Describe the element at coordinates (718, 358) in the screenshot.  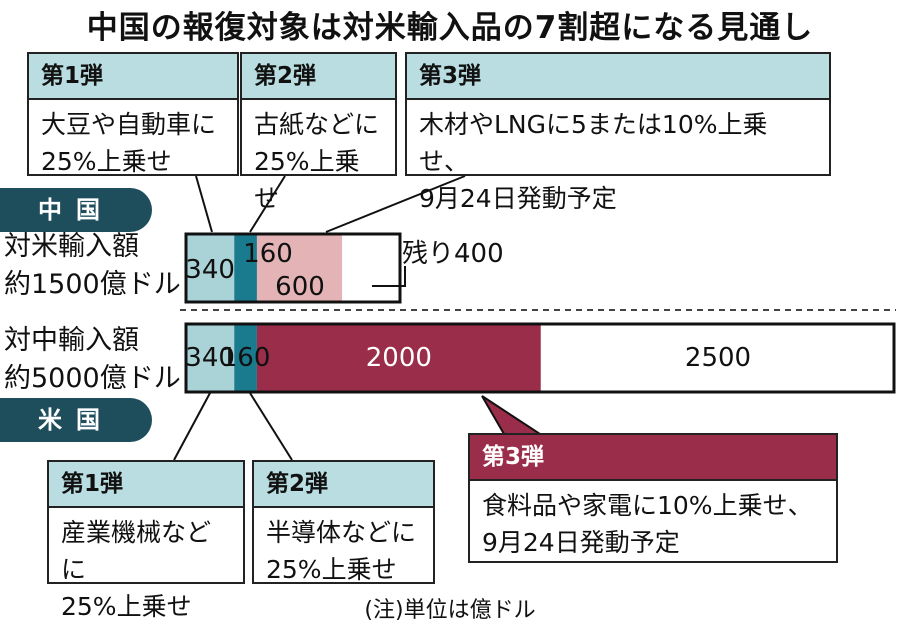
I see `usa-bar-label-4: 2500` at that location.